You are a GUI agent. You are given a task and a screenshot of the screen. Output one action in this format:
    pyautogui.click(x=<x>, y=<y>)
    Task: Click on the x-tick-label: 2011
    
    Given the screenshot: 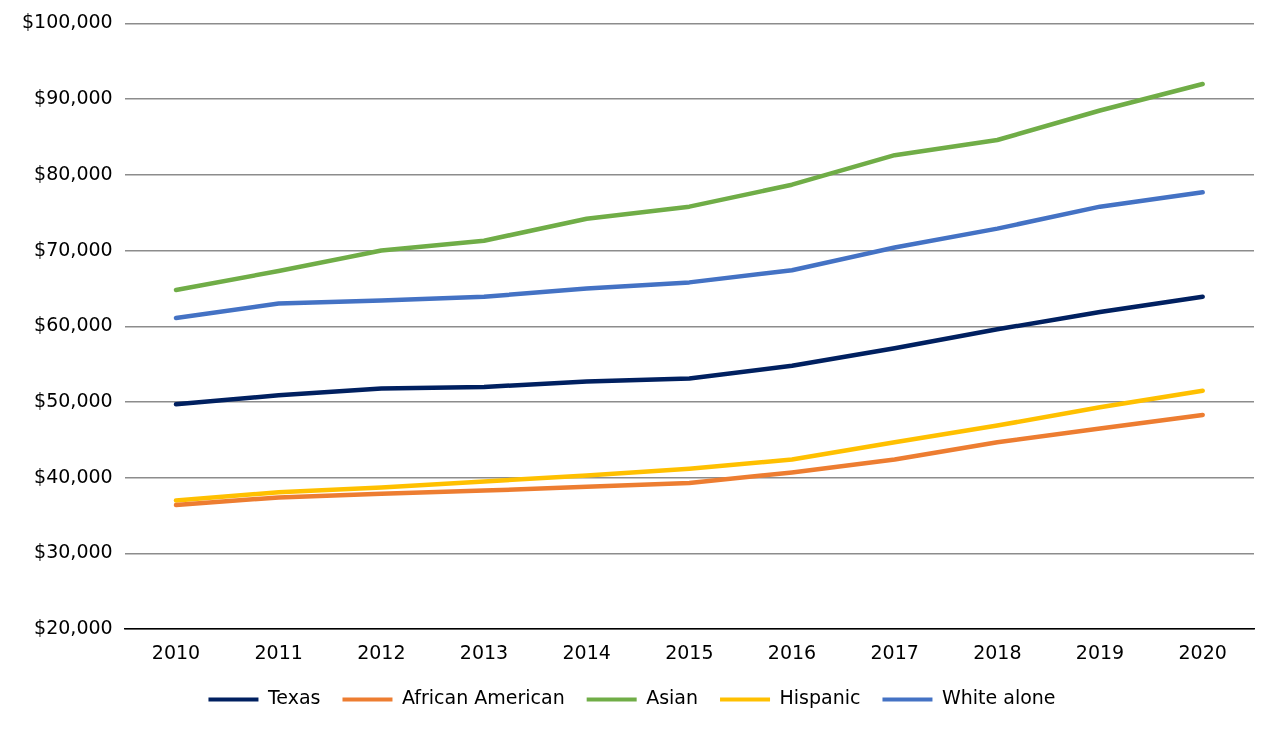 What is the action you would take?
    pyautogui.click(x=278, y=651)
    